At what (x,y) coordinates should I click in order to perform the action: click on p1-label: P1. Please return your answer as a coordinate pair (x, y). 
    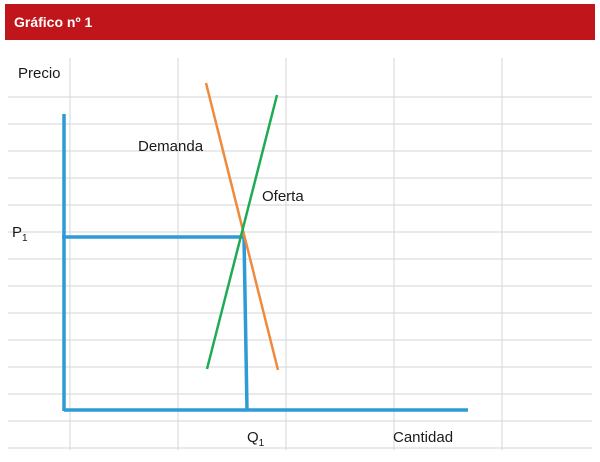
    Looking at the image, I should click on (20, 234).